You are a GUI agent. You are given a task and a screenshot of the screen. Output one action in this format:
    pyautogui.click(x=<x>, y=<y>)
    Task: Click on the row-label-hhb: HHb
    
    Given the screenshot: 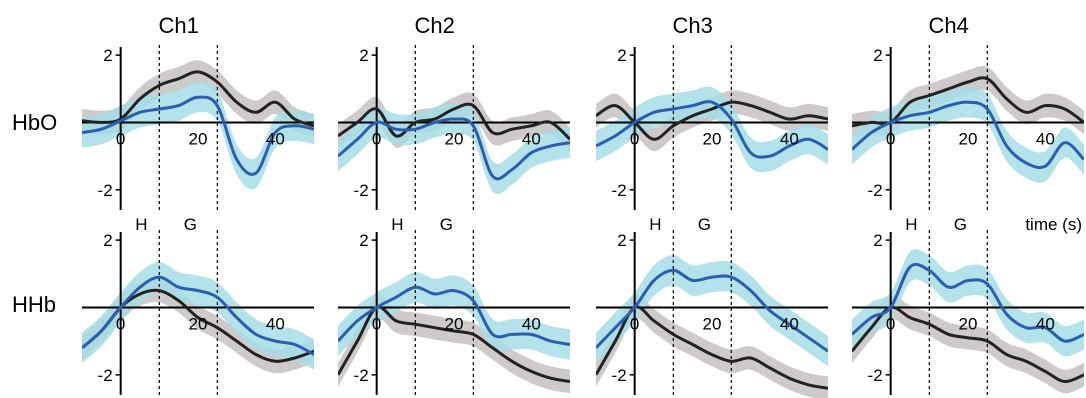 What is the action you would take?
    pyautogui.click(x=34, y=304)
    